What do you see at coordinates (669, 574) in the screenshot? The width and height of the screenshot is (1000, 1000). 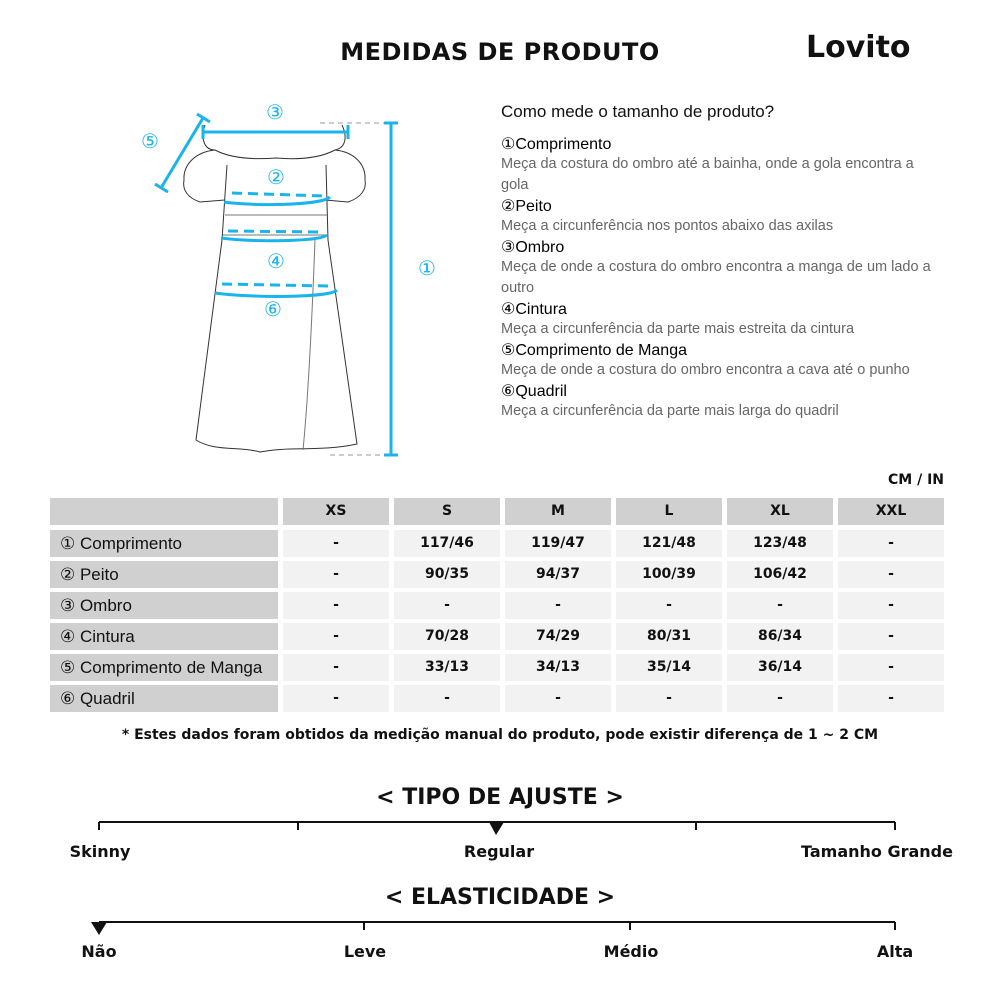 I see `table-cell: 100/39` at bounding box center [669, 574].